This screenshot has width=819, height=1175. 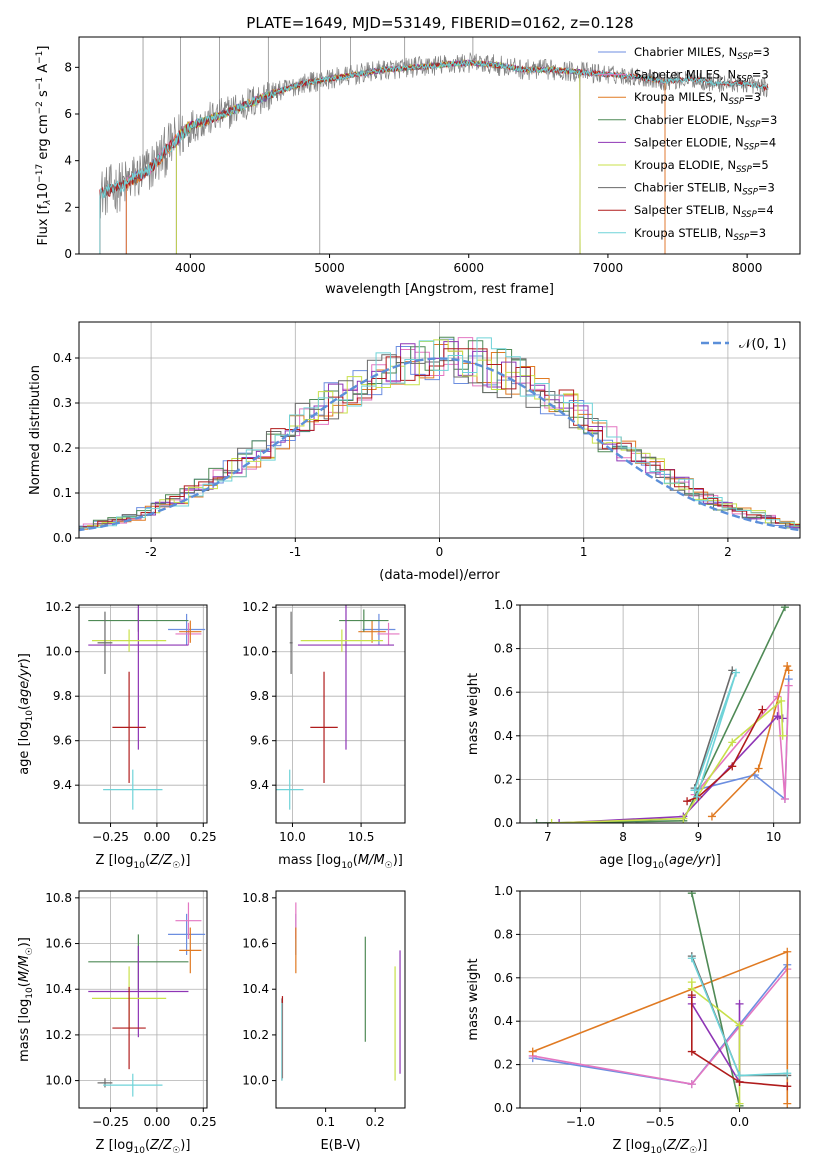 What do you see at coordinates (290, 789) in the screenshot?
I see `errorbar-kroupa-stelib` at bounding box center [290, 789].